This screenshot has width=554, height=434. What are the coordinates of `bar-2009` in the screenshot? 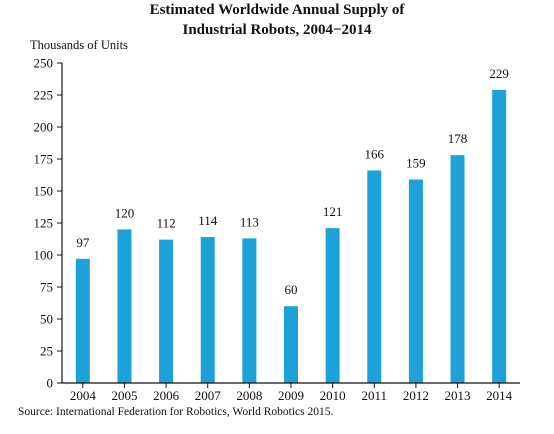 It's located at (291, 344).